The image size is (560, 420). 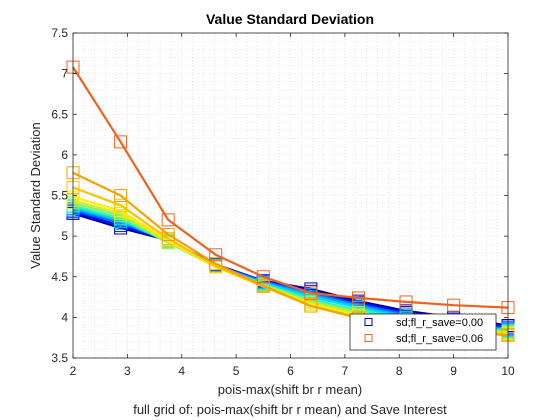 What do you see at coordinates (59, 358) in the screenshot?
I see `y-tick-label: 3.5` at bounding box center [59, 358].